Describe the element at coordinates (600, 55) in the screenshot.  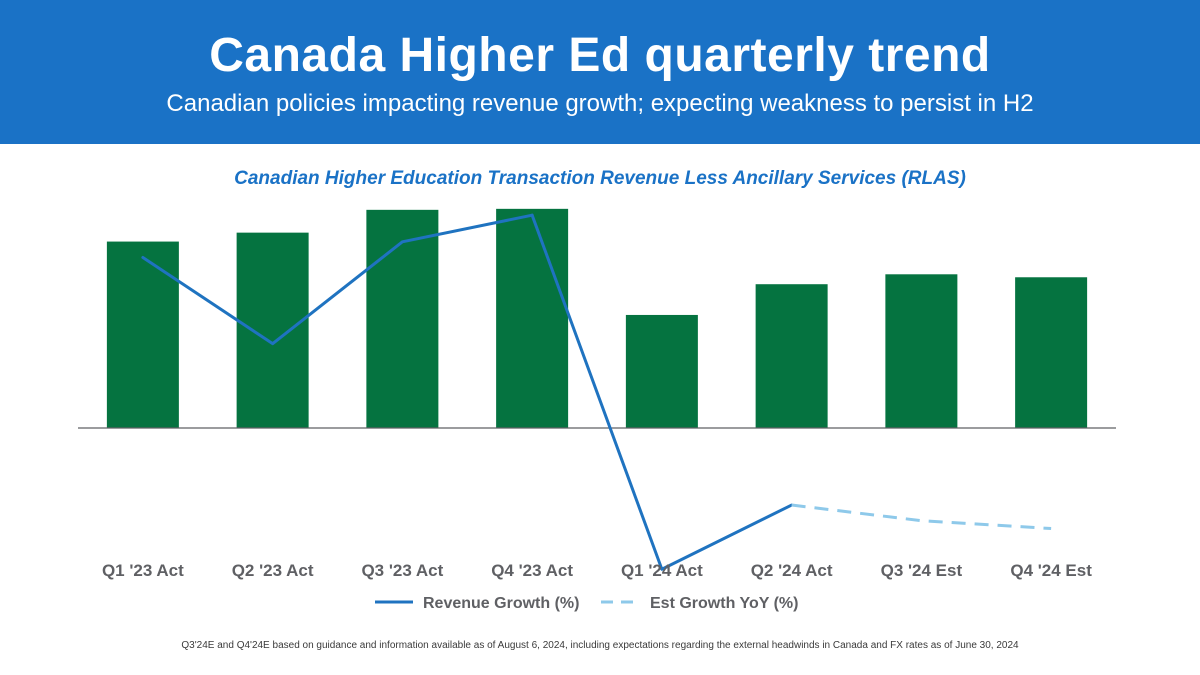
I see `page-title: Canada Higher Ed quarterly trend` at that location.